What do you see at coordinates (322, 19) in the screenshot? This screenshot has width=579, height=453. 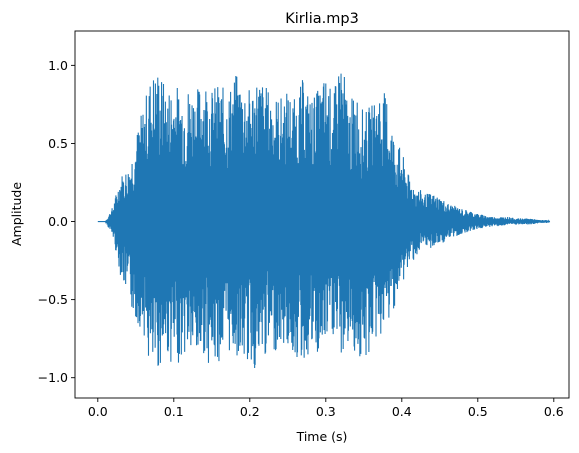 I see `chart-title: Kirlia.mp3` at bounding box center [322, 19].